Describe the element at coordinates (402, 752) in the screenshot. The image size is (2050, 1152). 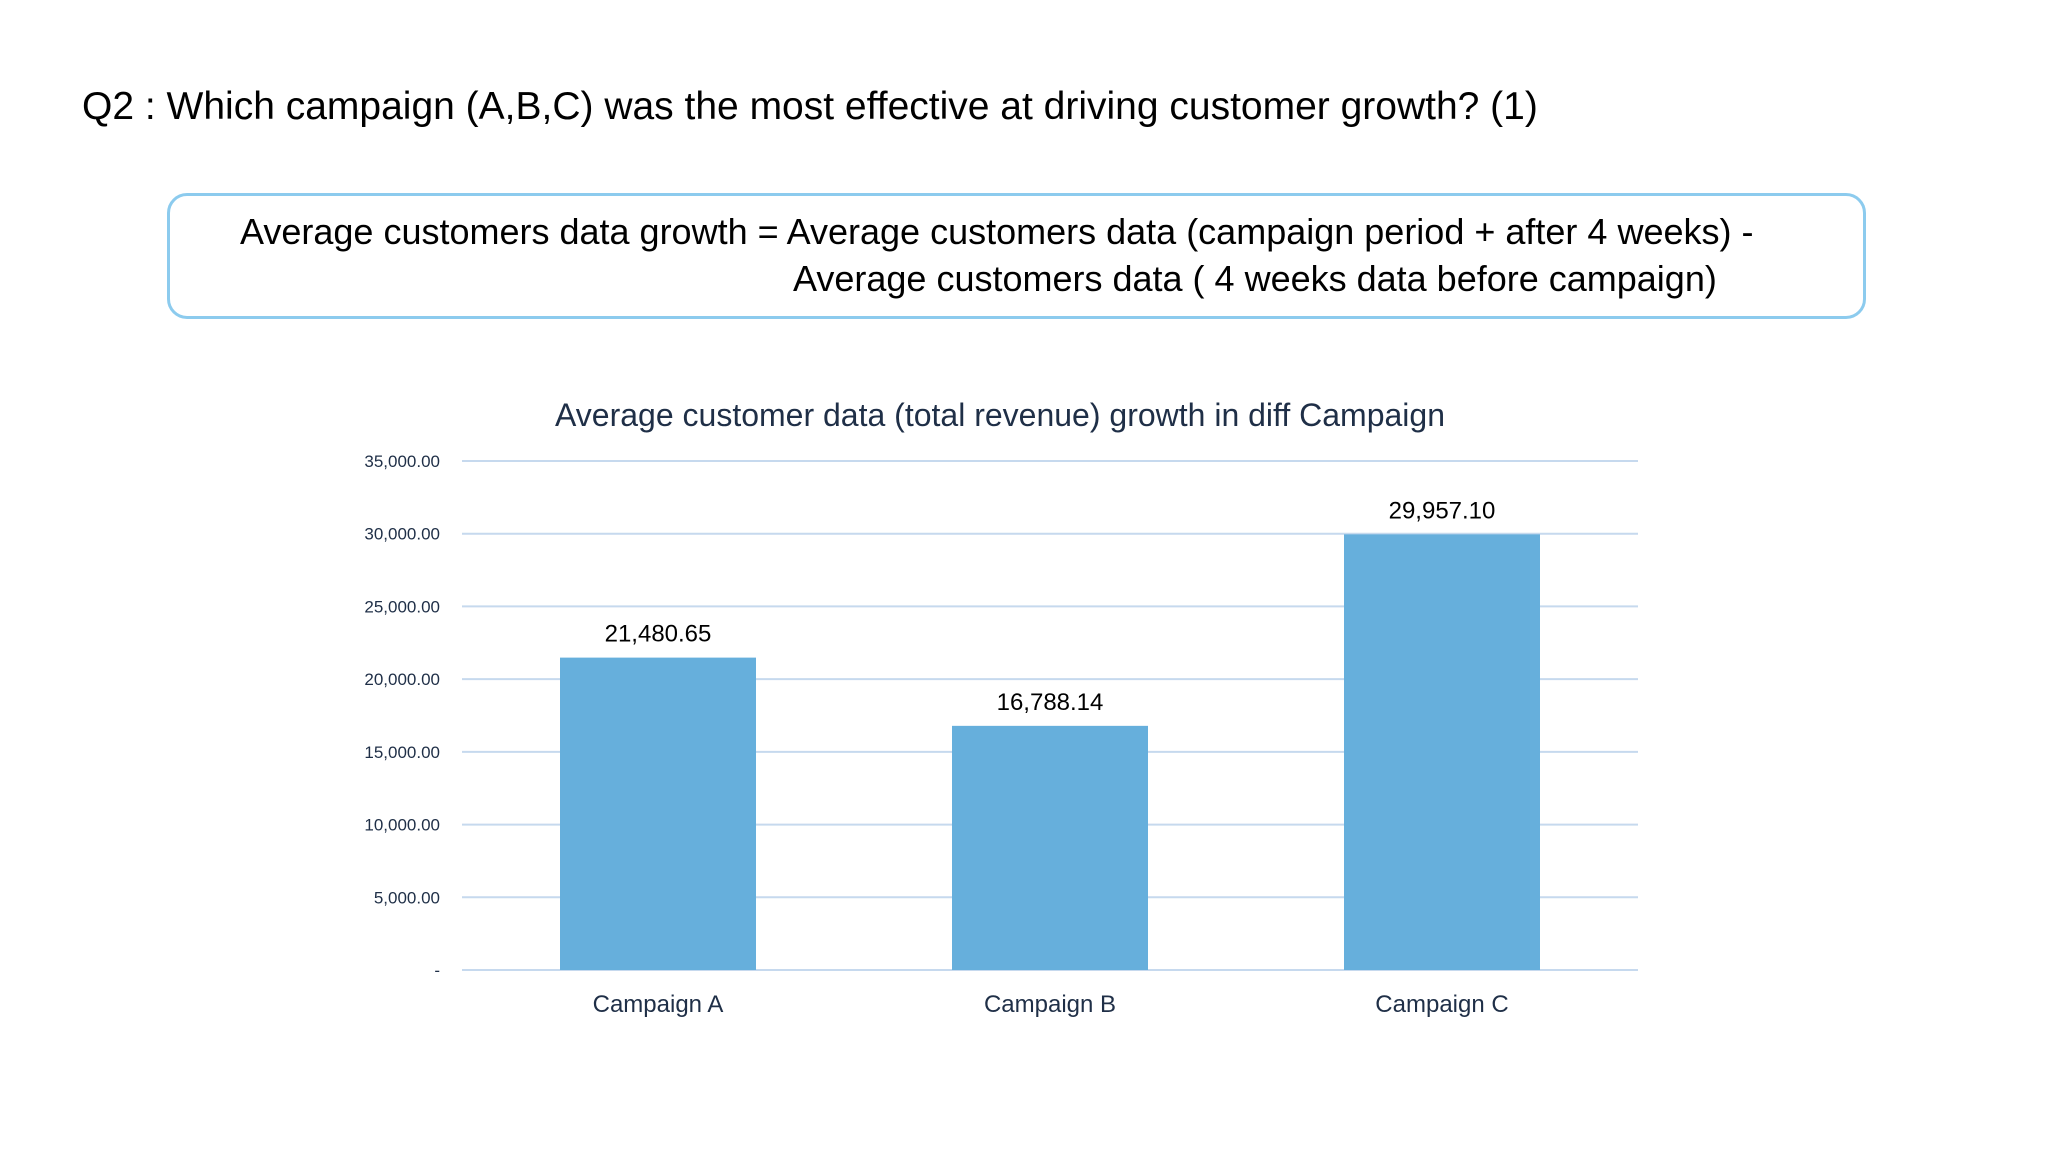
I see `y-tick-label: 15,000.00` at that location.